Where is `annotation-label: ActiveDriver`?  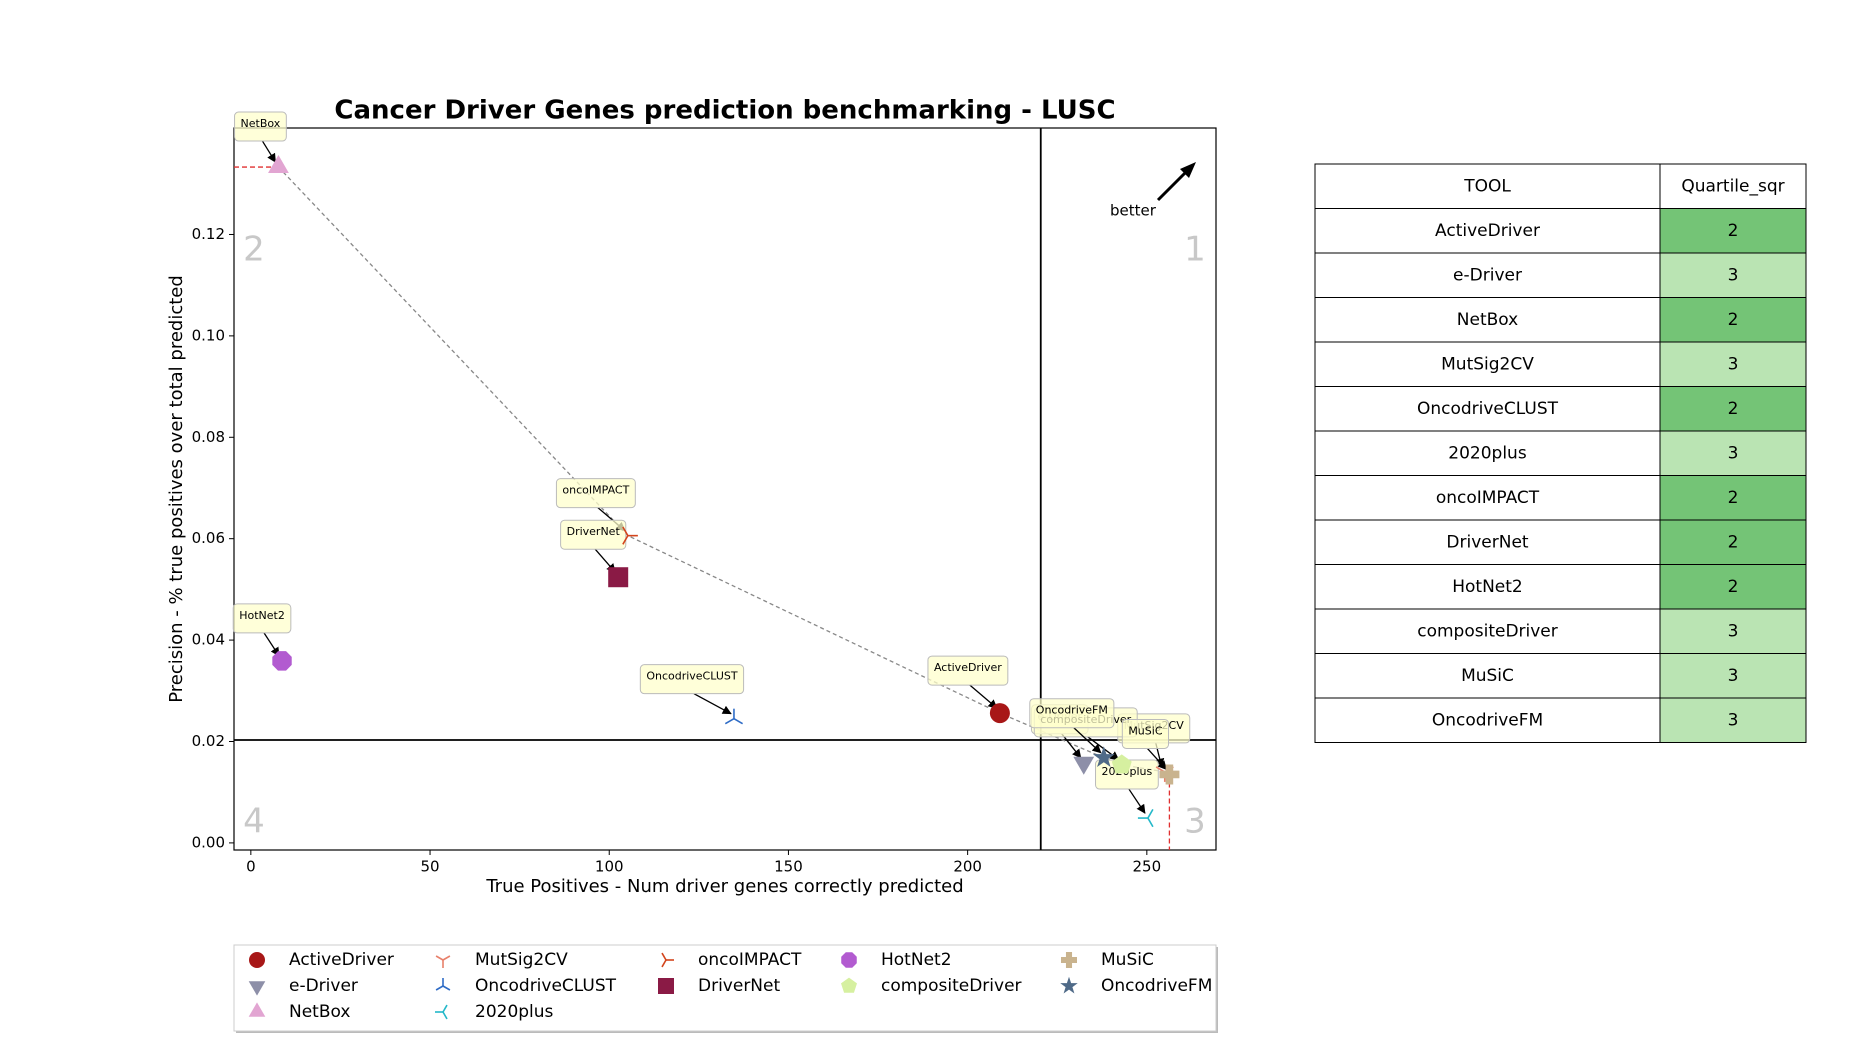
annotation-label: ActiveDriver is located at coordinates (968, 667).